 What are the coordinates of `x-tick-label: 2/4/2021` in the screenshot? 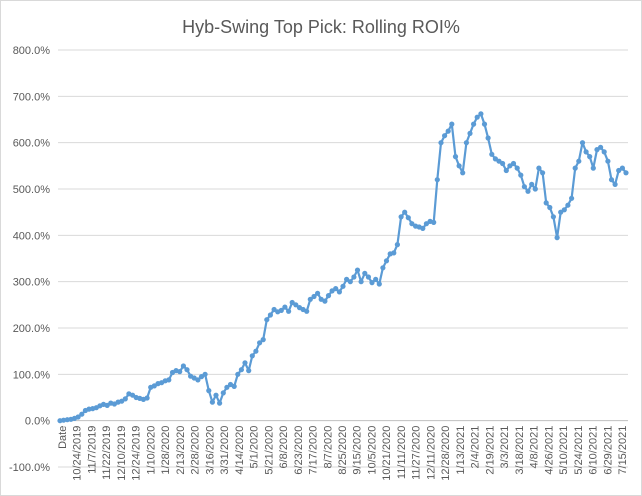 It's located at (476, 447).